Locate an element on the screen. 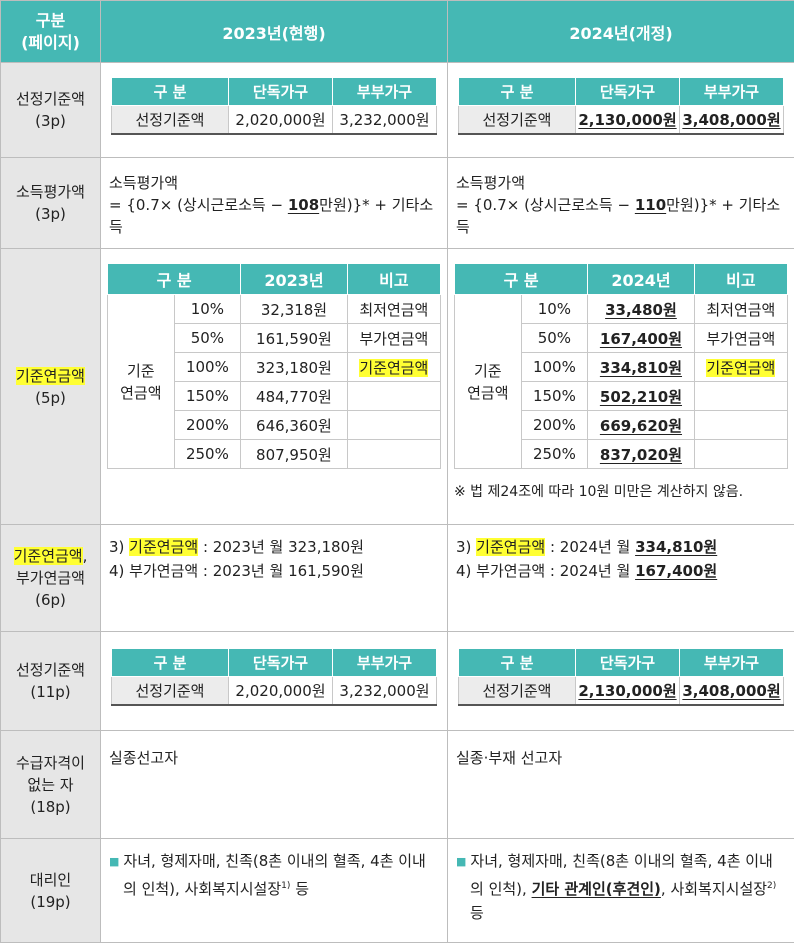 This screenshot has width=794, height=943. amount-cell: 323,180원 is located at coordinates (294, 367).